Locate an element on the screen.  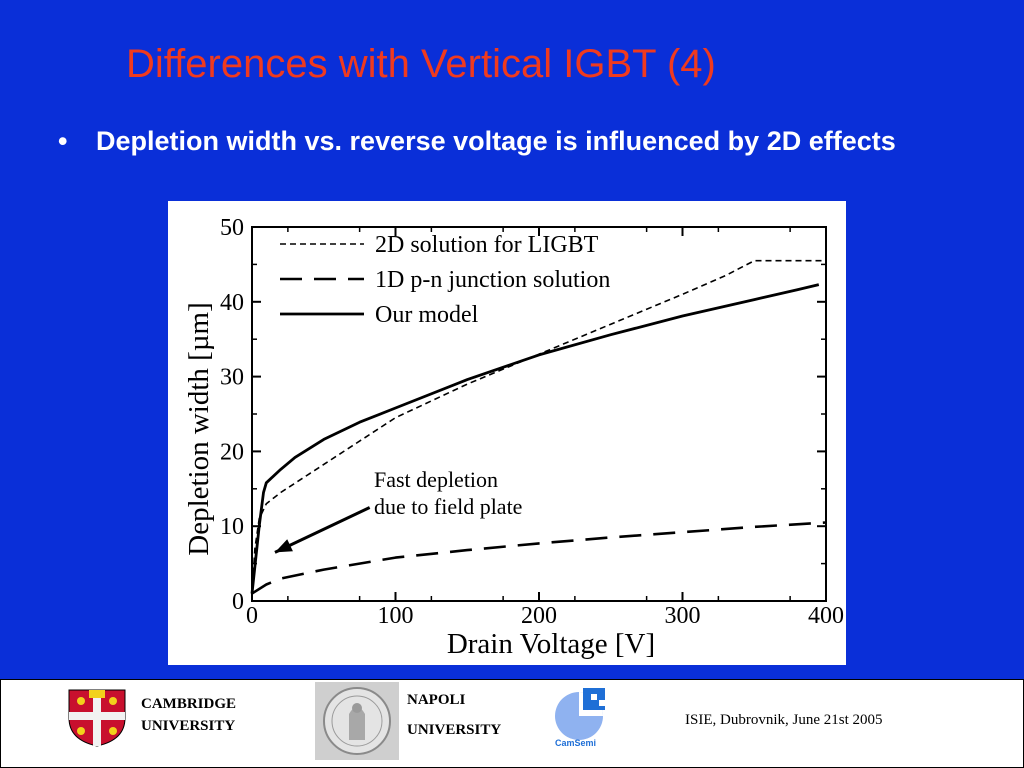
camsemi-logo is located at coordinates (580, 714).